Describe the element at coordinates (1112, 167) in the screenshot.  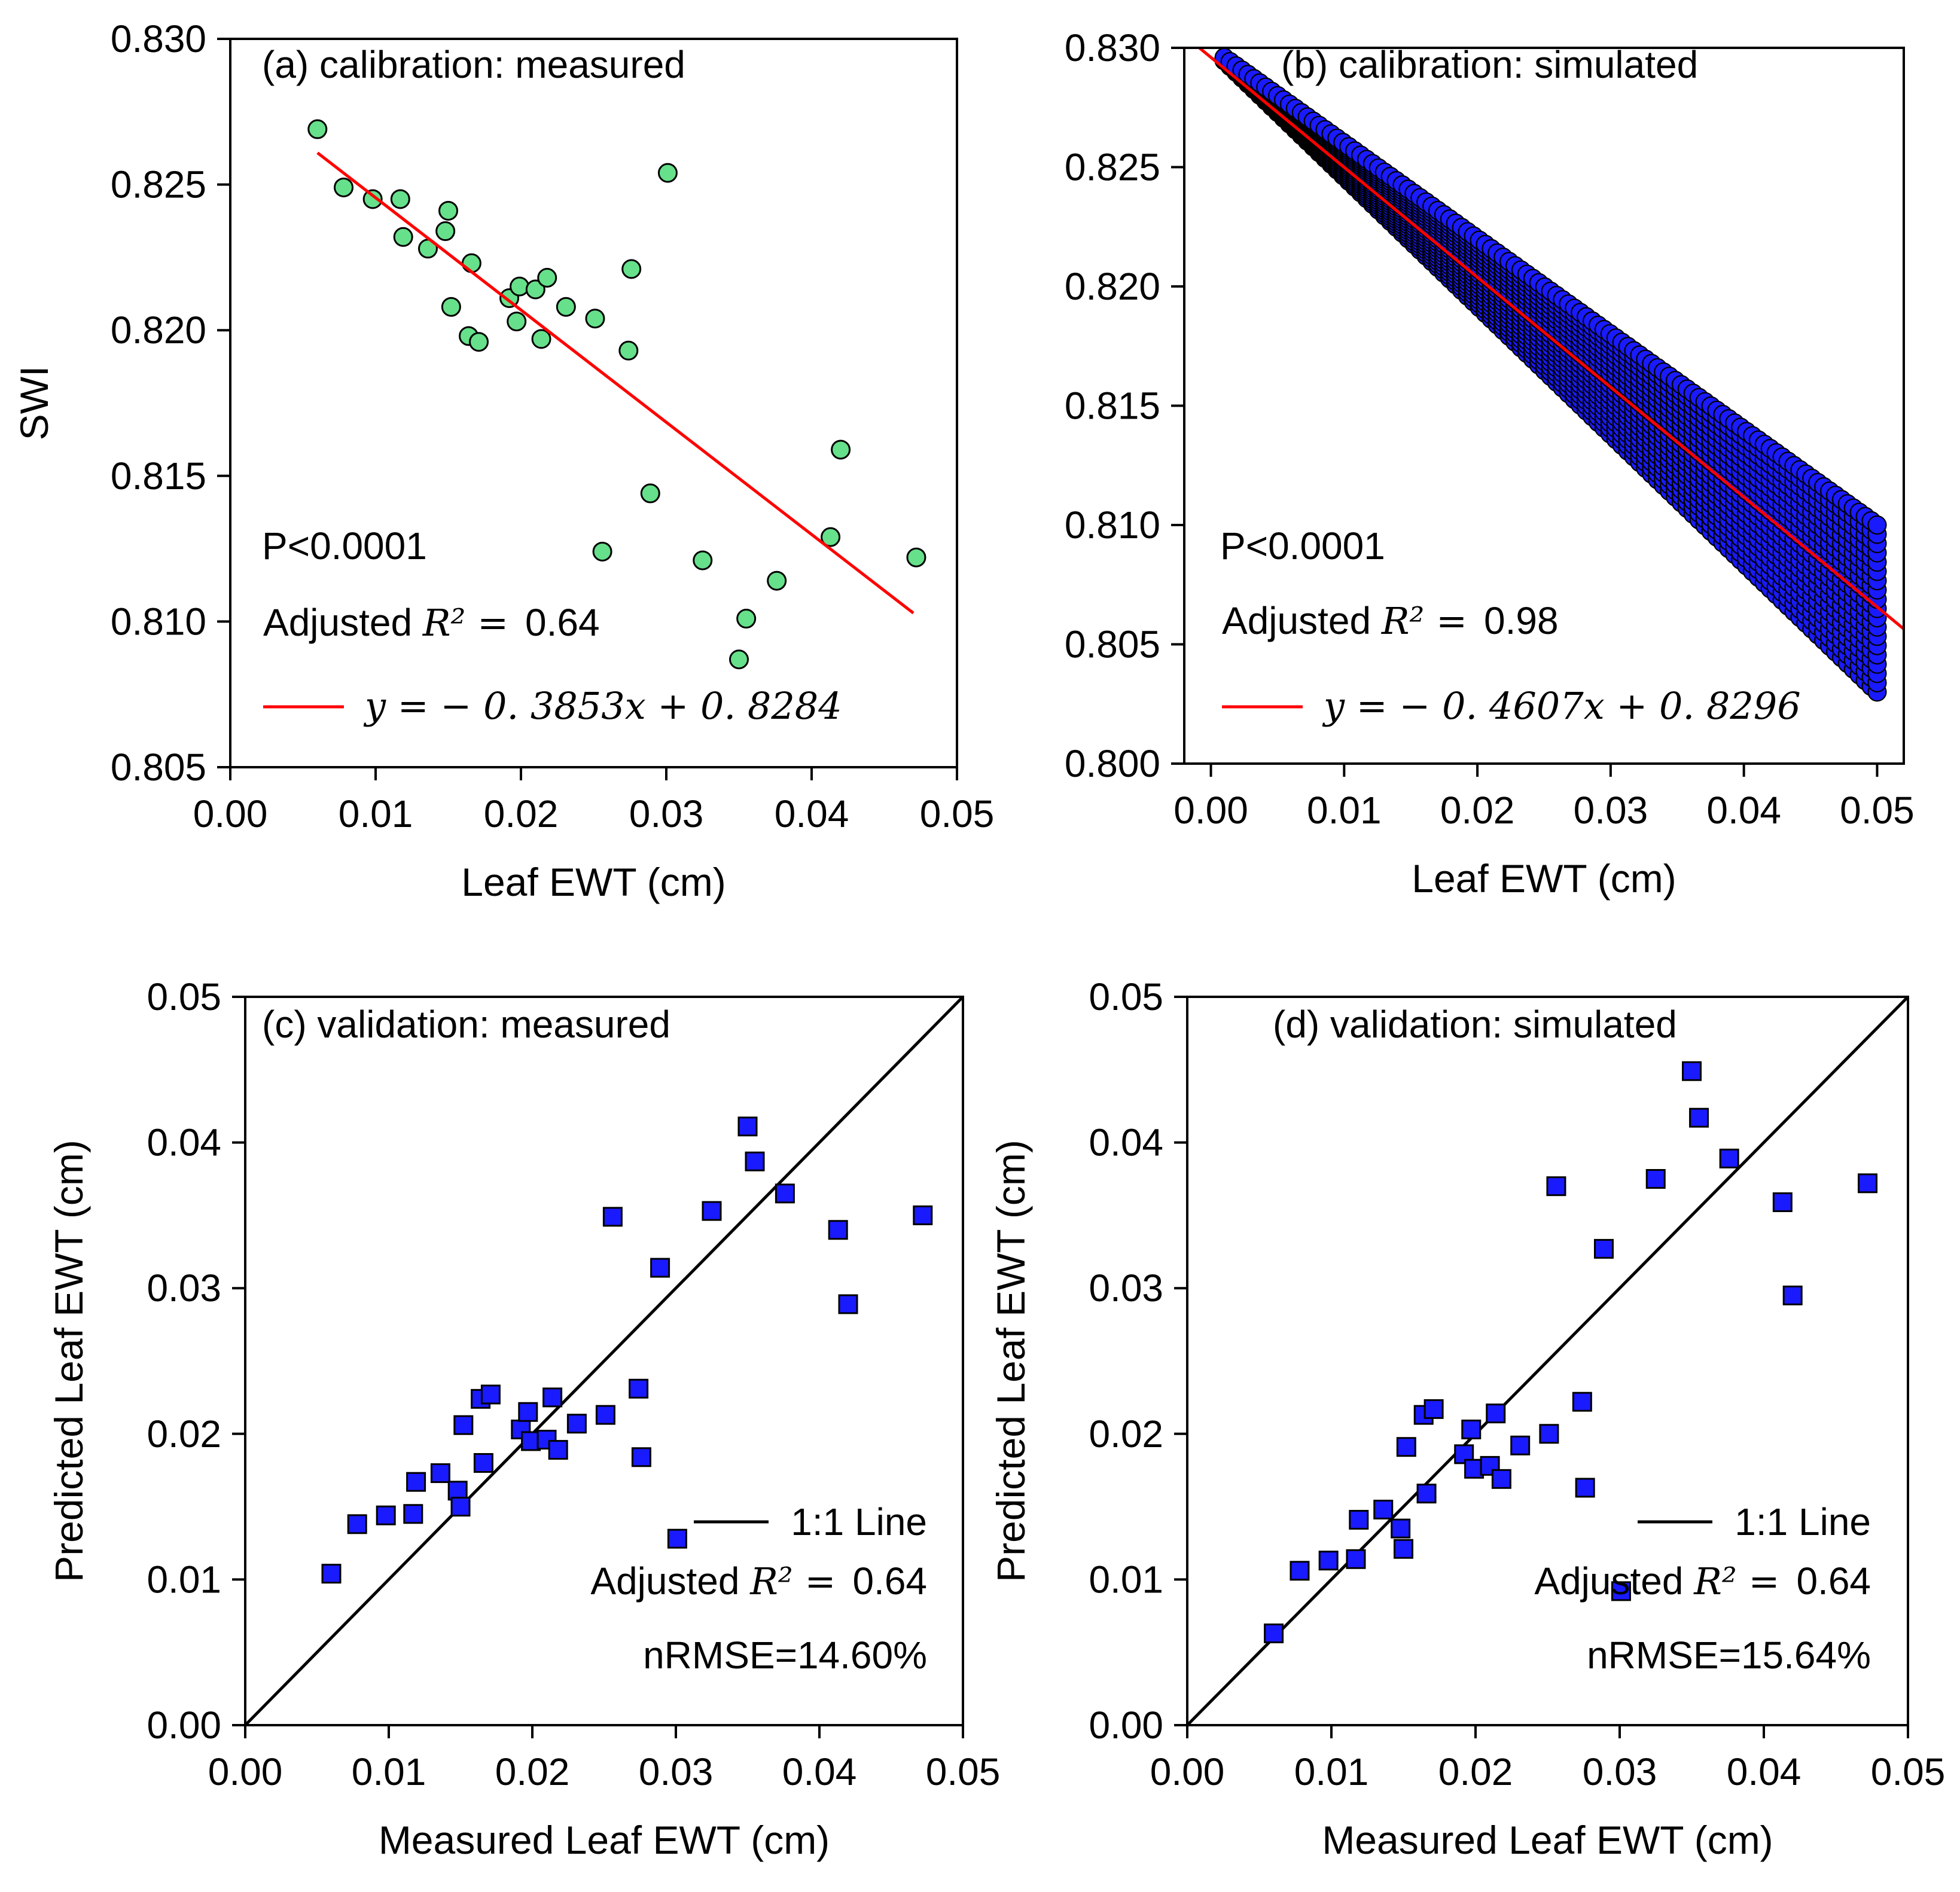
I see `y-tick-label: 0.825` at that location.